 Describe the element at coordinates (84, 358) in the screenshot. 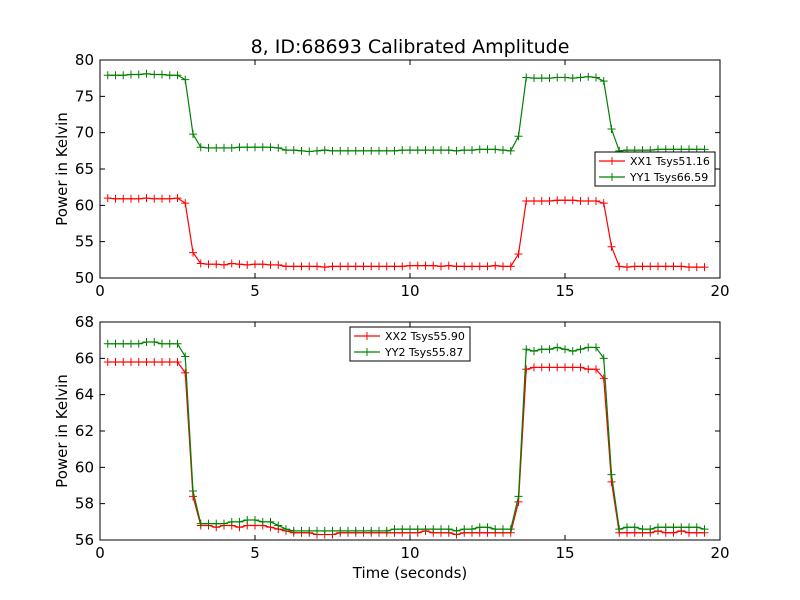

I see `y-tick-label: 66` at that location.